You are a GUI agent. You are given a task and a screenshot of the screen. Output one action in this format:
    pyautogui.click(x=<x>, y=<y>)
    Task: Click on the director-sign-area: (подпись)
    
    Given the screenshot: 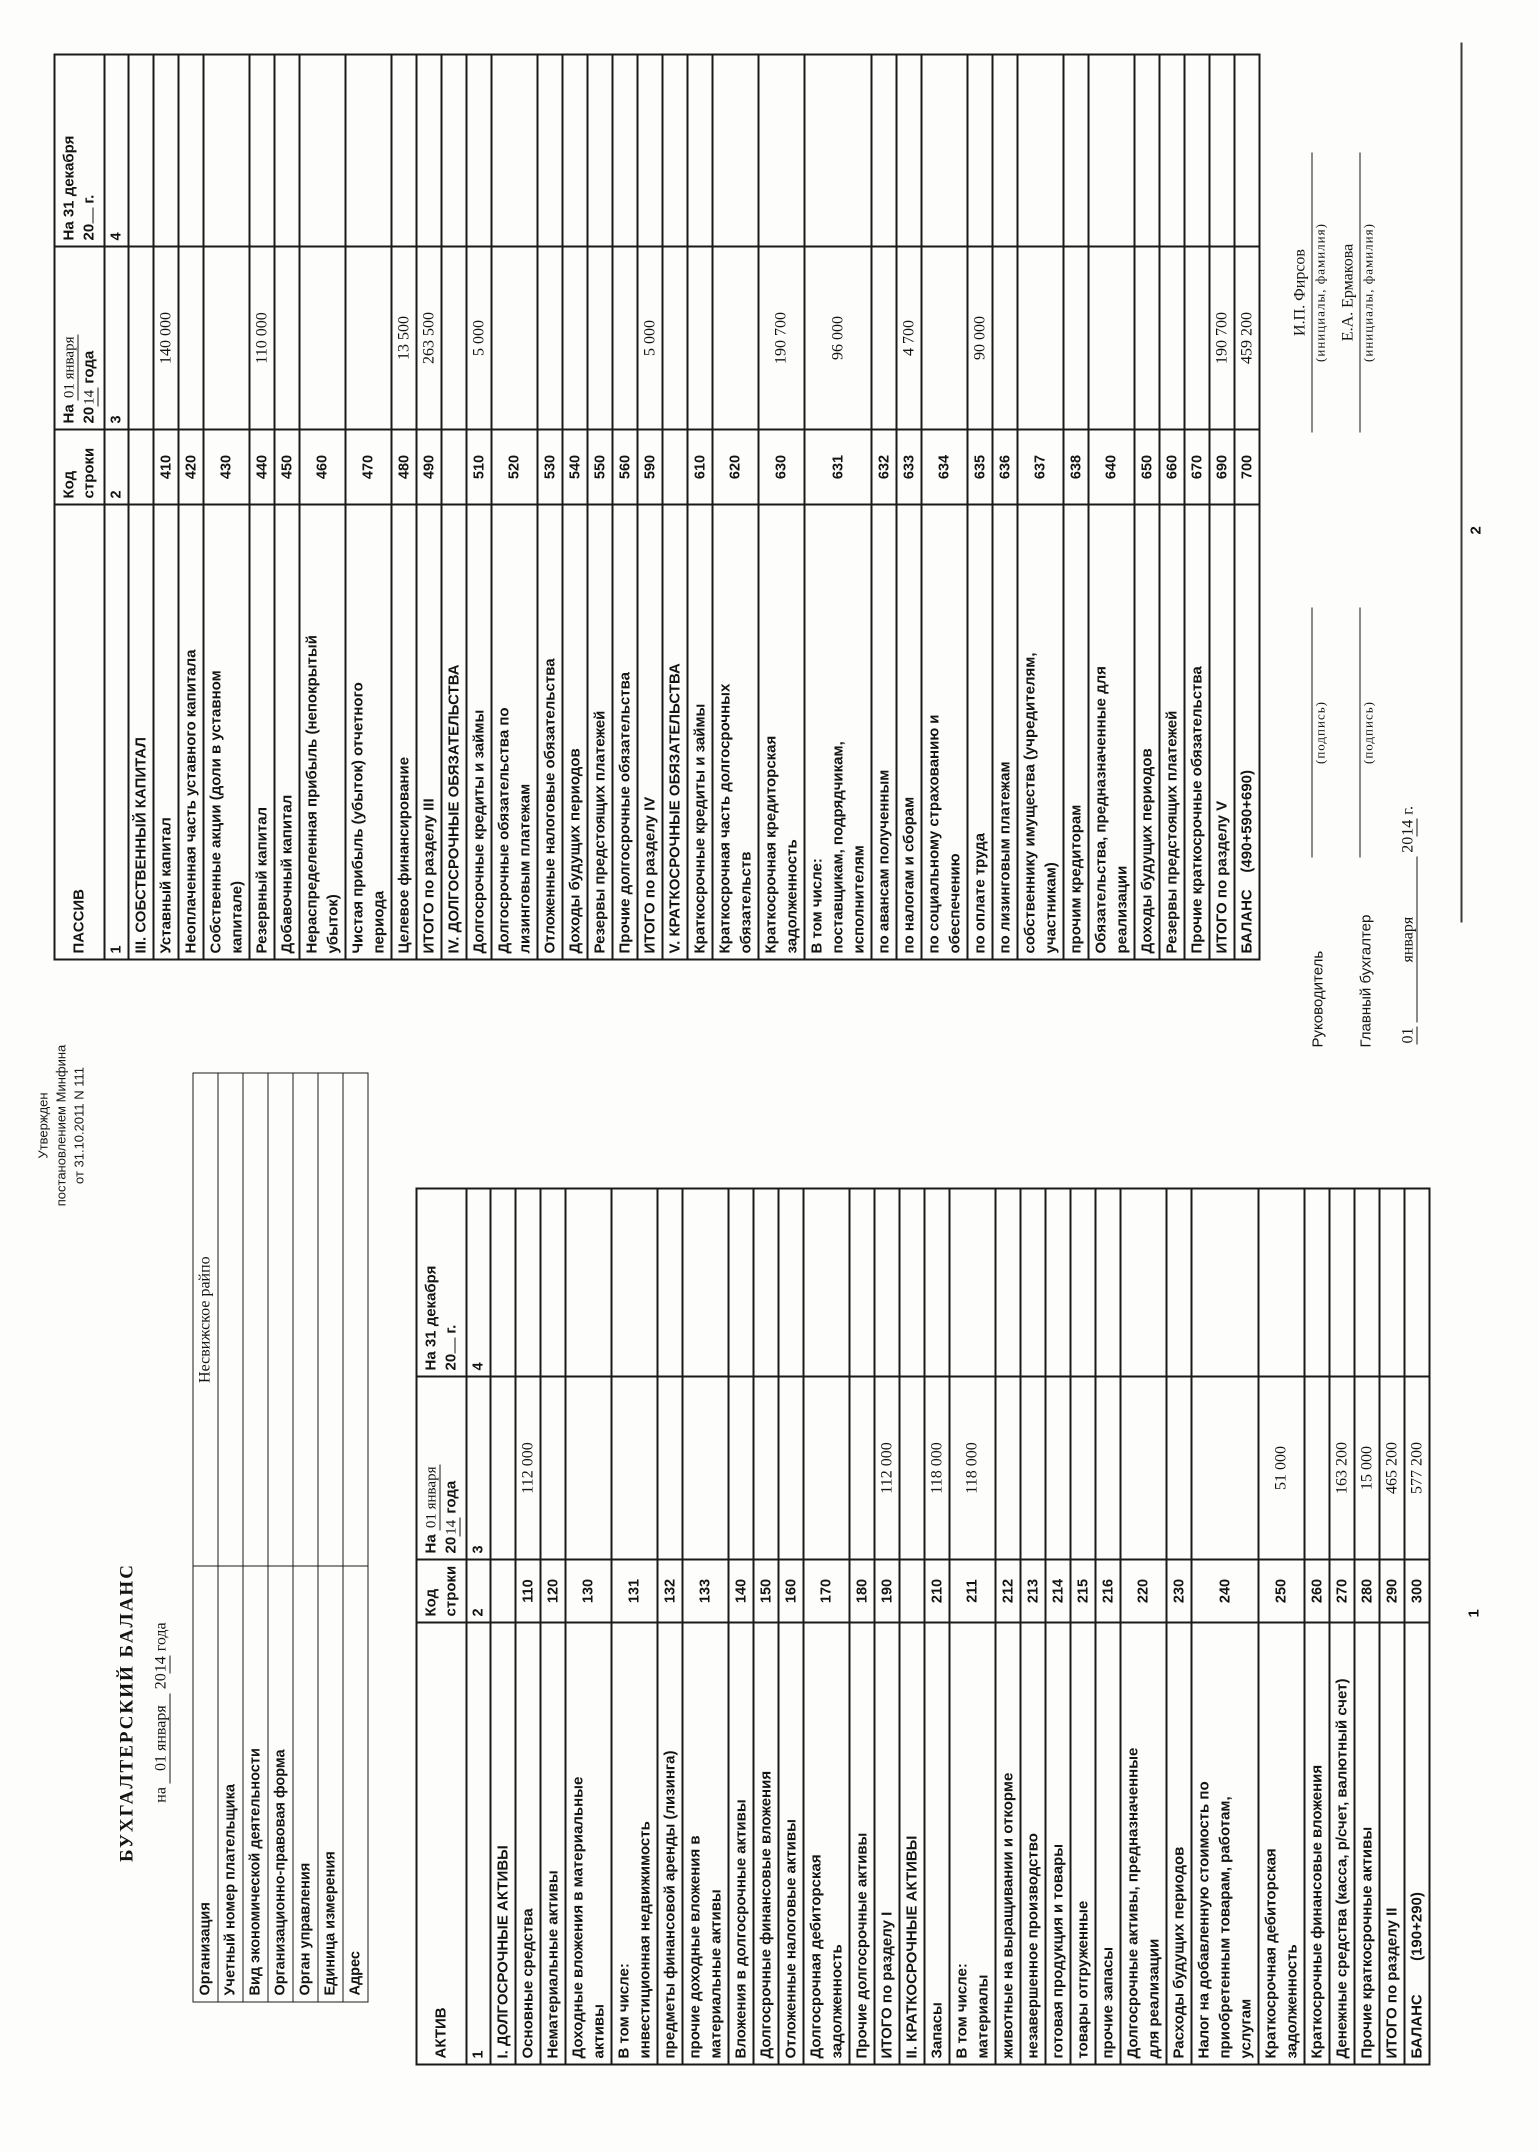 What is the action you would take?
    pyautogui.click(x=1311, y=732)
    